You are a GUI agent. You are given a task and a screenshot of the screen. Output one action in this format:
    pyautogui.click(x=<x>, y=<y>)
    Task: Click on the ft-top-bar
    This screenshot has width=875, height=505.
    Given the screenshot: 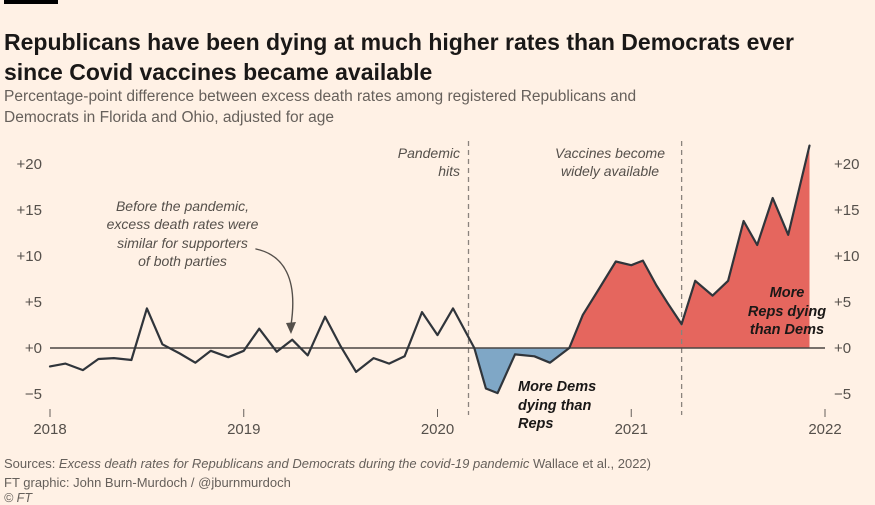 What is the action you would take?
    pyautogui.click(x=31, y=2)
    